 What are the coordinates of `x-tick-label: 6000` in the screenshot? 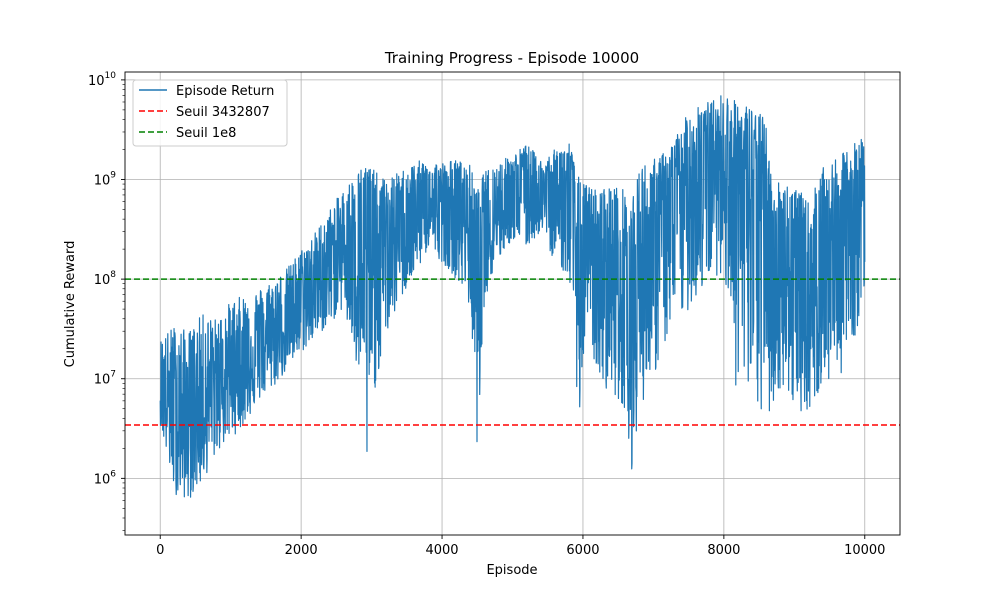 It's located at (582, 550).